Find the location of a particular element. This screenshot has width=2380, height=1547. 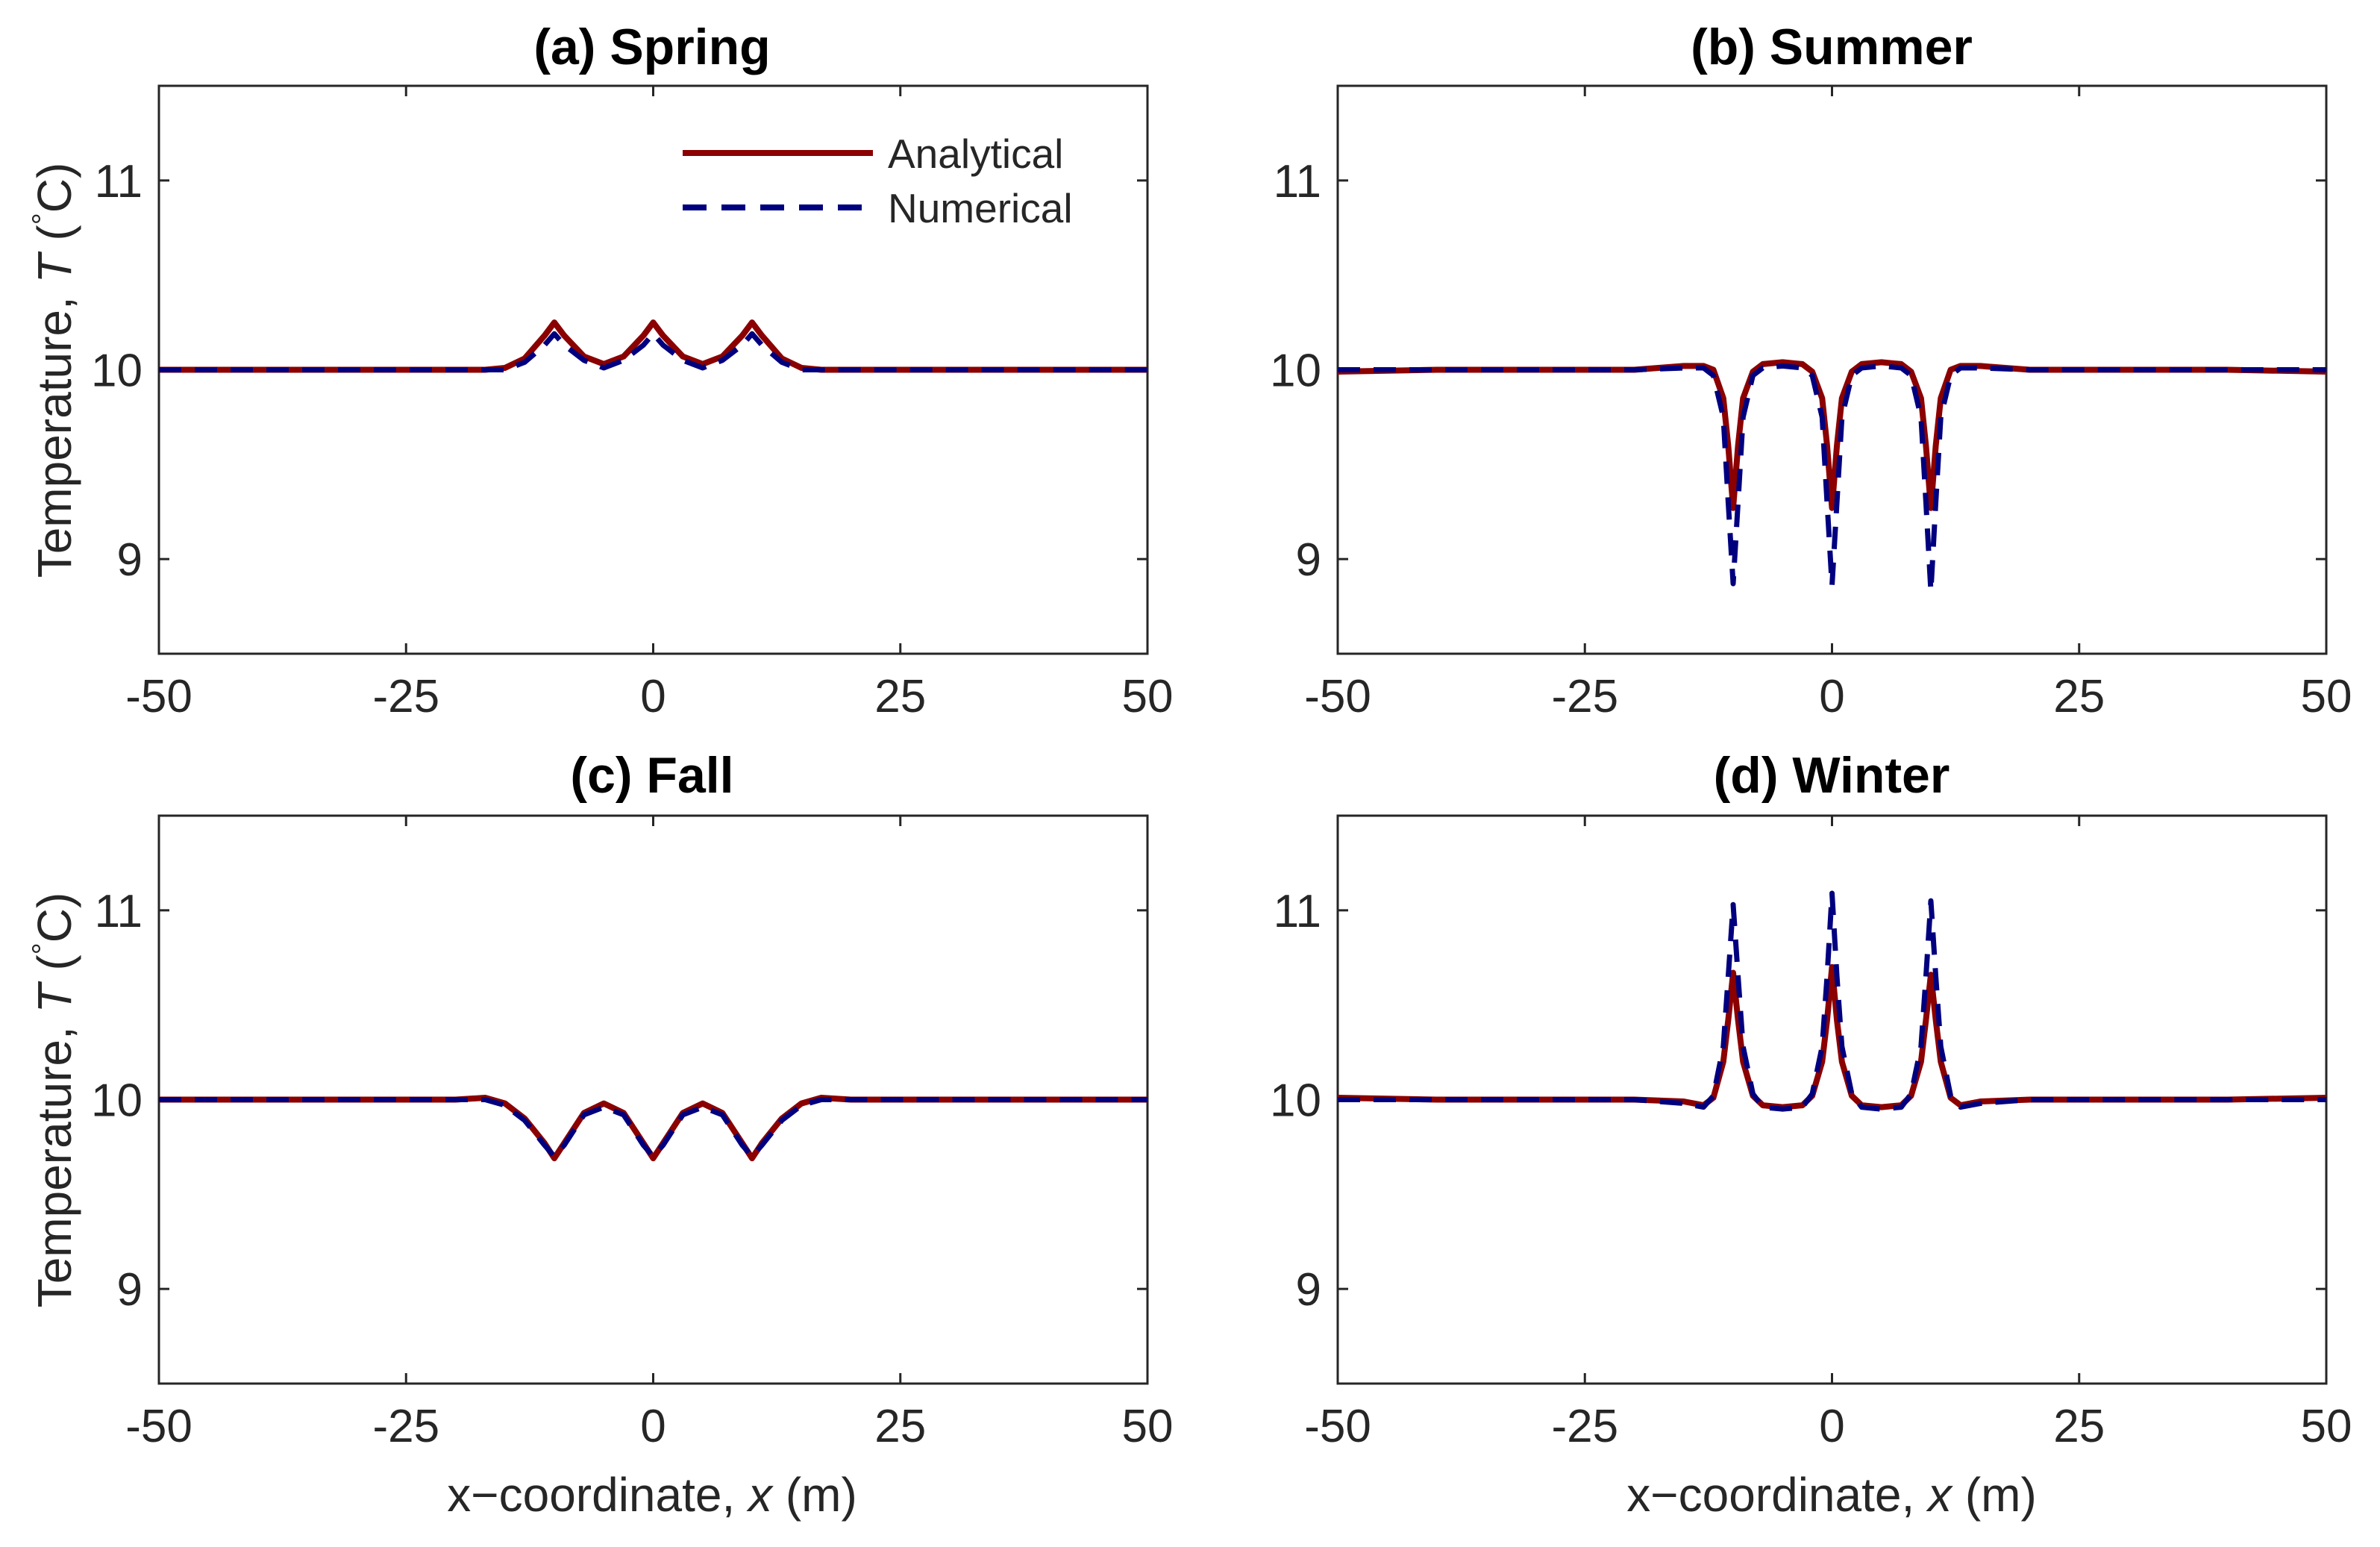

panel-title: (b) Summer is located at coordinates (1832, 47).